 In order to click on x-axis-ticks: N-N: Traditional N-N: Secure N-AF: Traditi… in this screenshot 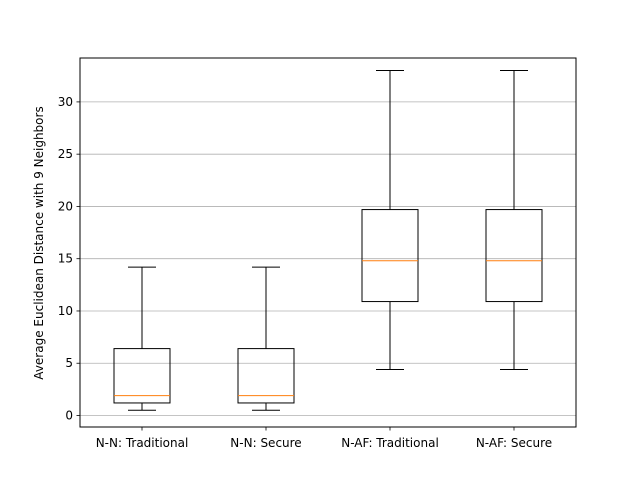, I will do `click(324, 438)`.